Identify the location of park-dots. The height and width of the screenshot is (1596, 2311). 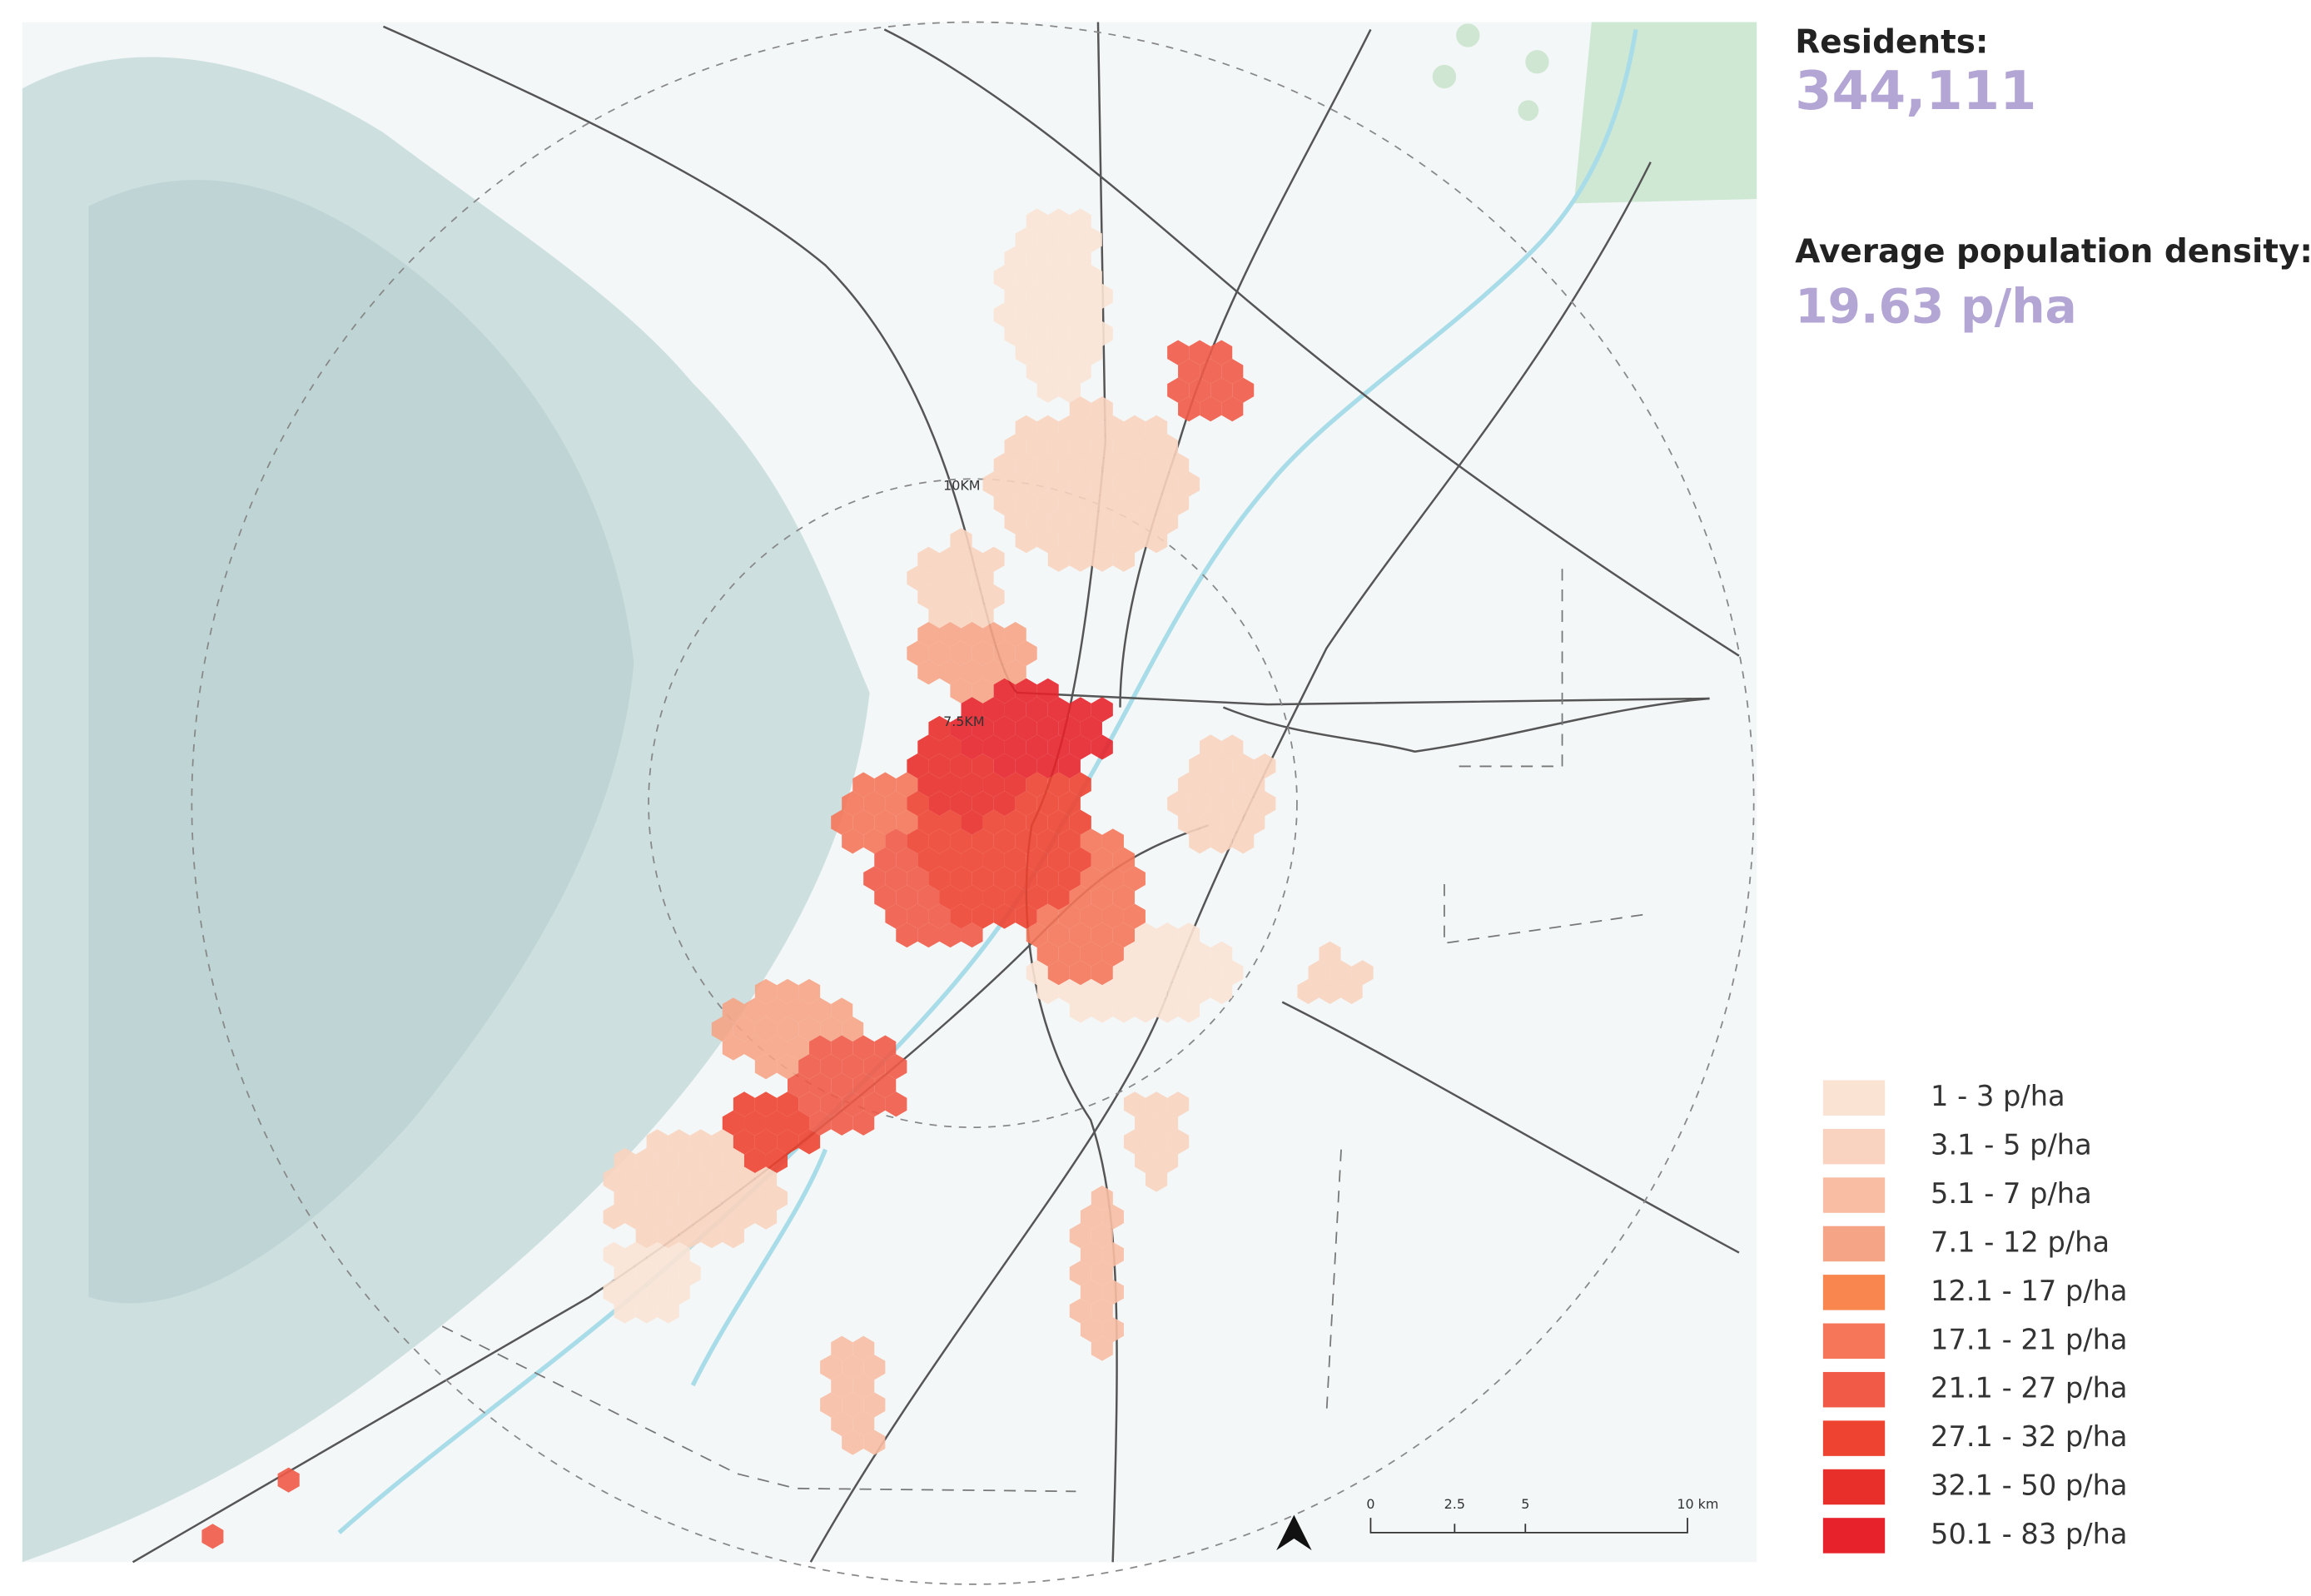
(1490, 72).